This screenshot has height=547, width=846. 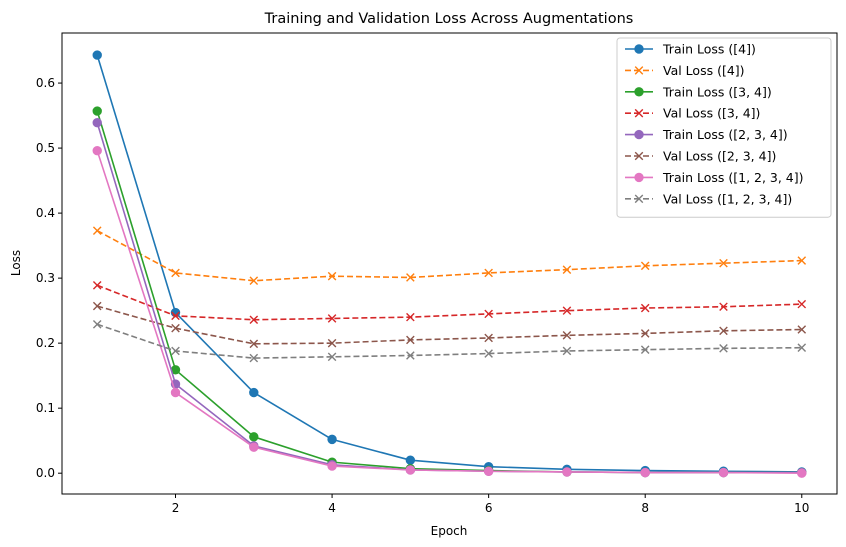 What do you see at coordinates (711, 113) in the screenshot?
I see `legend-label: Val Loss ([3, 4])` at bounding box center [711, 113].